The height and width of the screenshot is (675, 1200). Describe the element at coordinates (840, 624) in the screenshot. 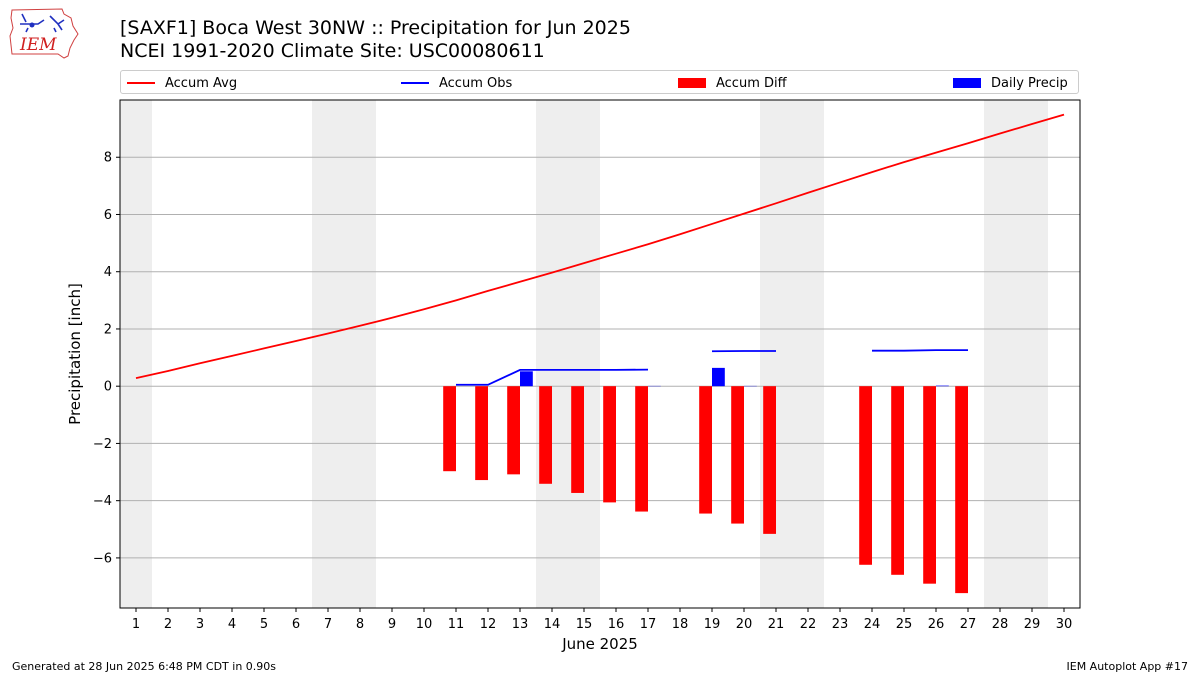

I see `x-tick-label: 23` at that location.